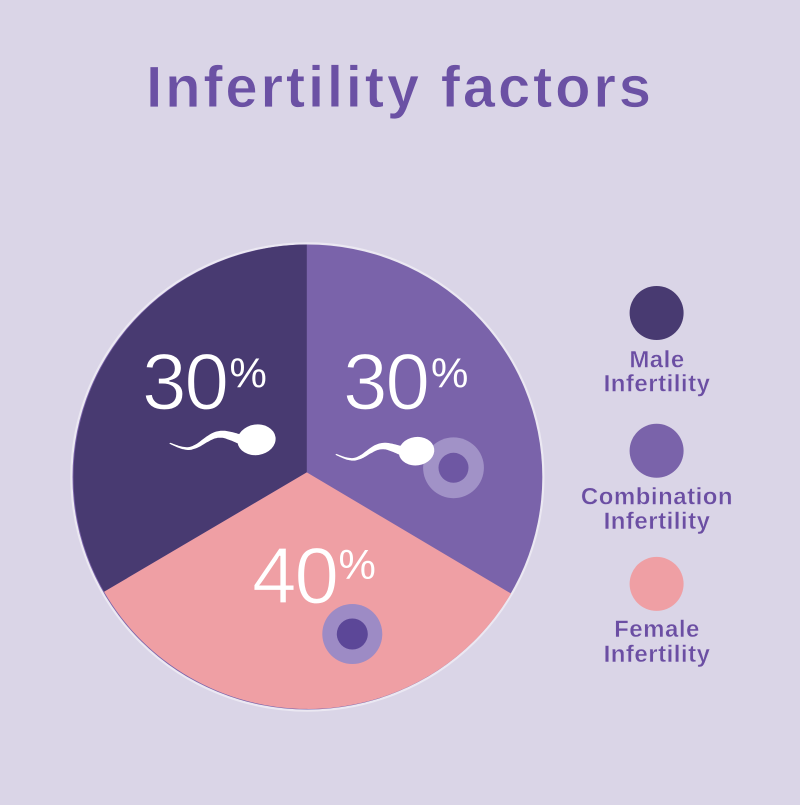  I want to click on svg-text: Infertility factors, so click(400, 87).